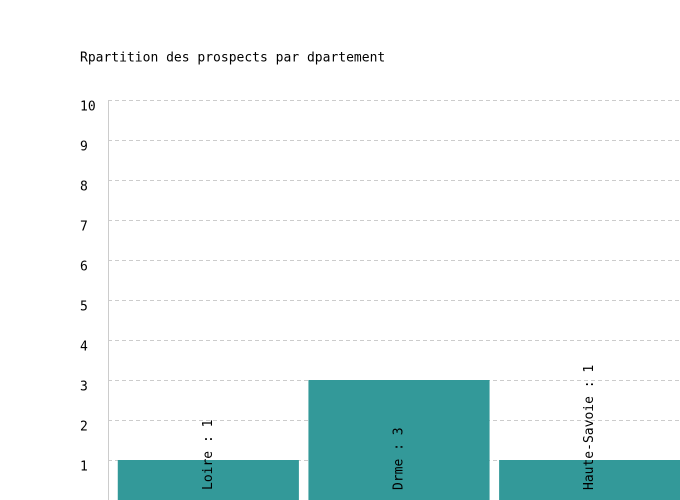 This screenshot has height=500, width=680. I want to click on y-tick-label: 4, so click(84, 347).